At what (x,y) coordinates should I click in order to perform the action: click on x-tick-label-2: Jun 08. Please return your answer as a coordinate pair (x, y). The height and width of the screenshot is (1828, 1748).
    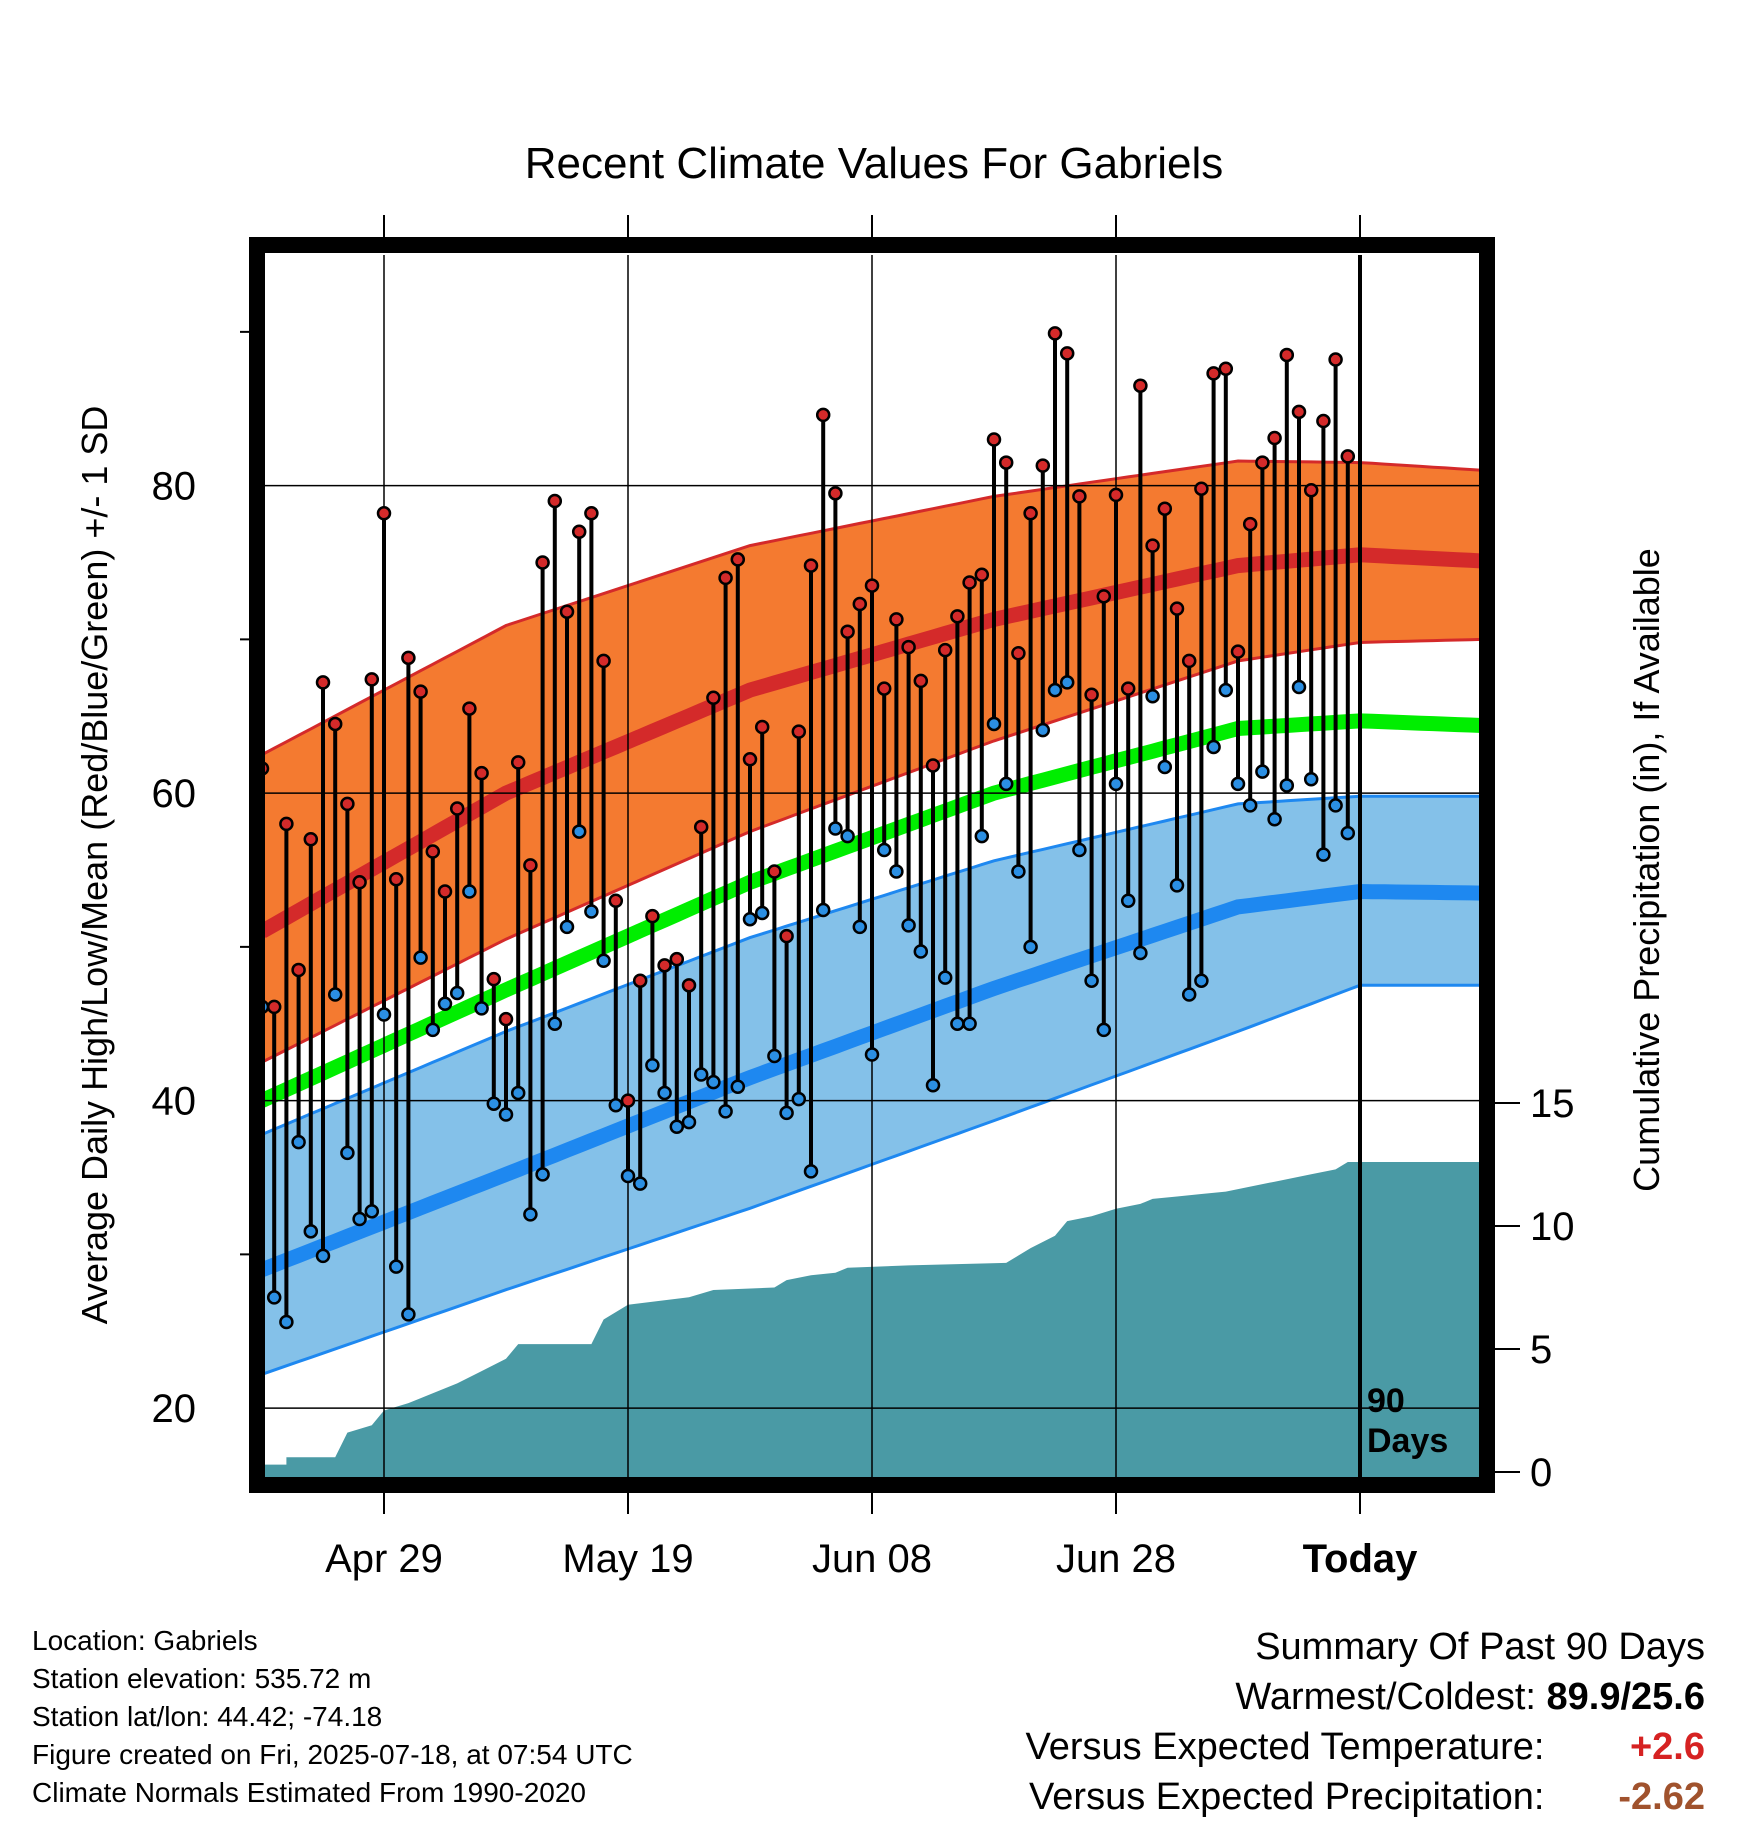
    Looking at the image, I should click on (872, 1559).